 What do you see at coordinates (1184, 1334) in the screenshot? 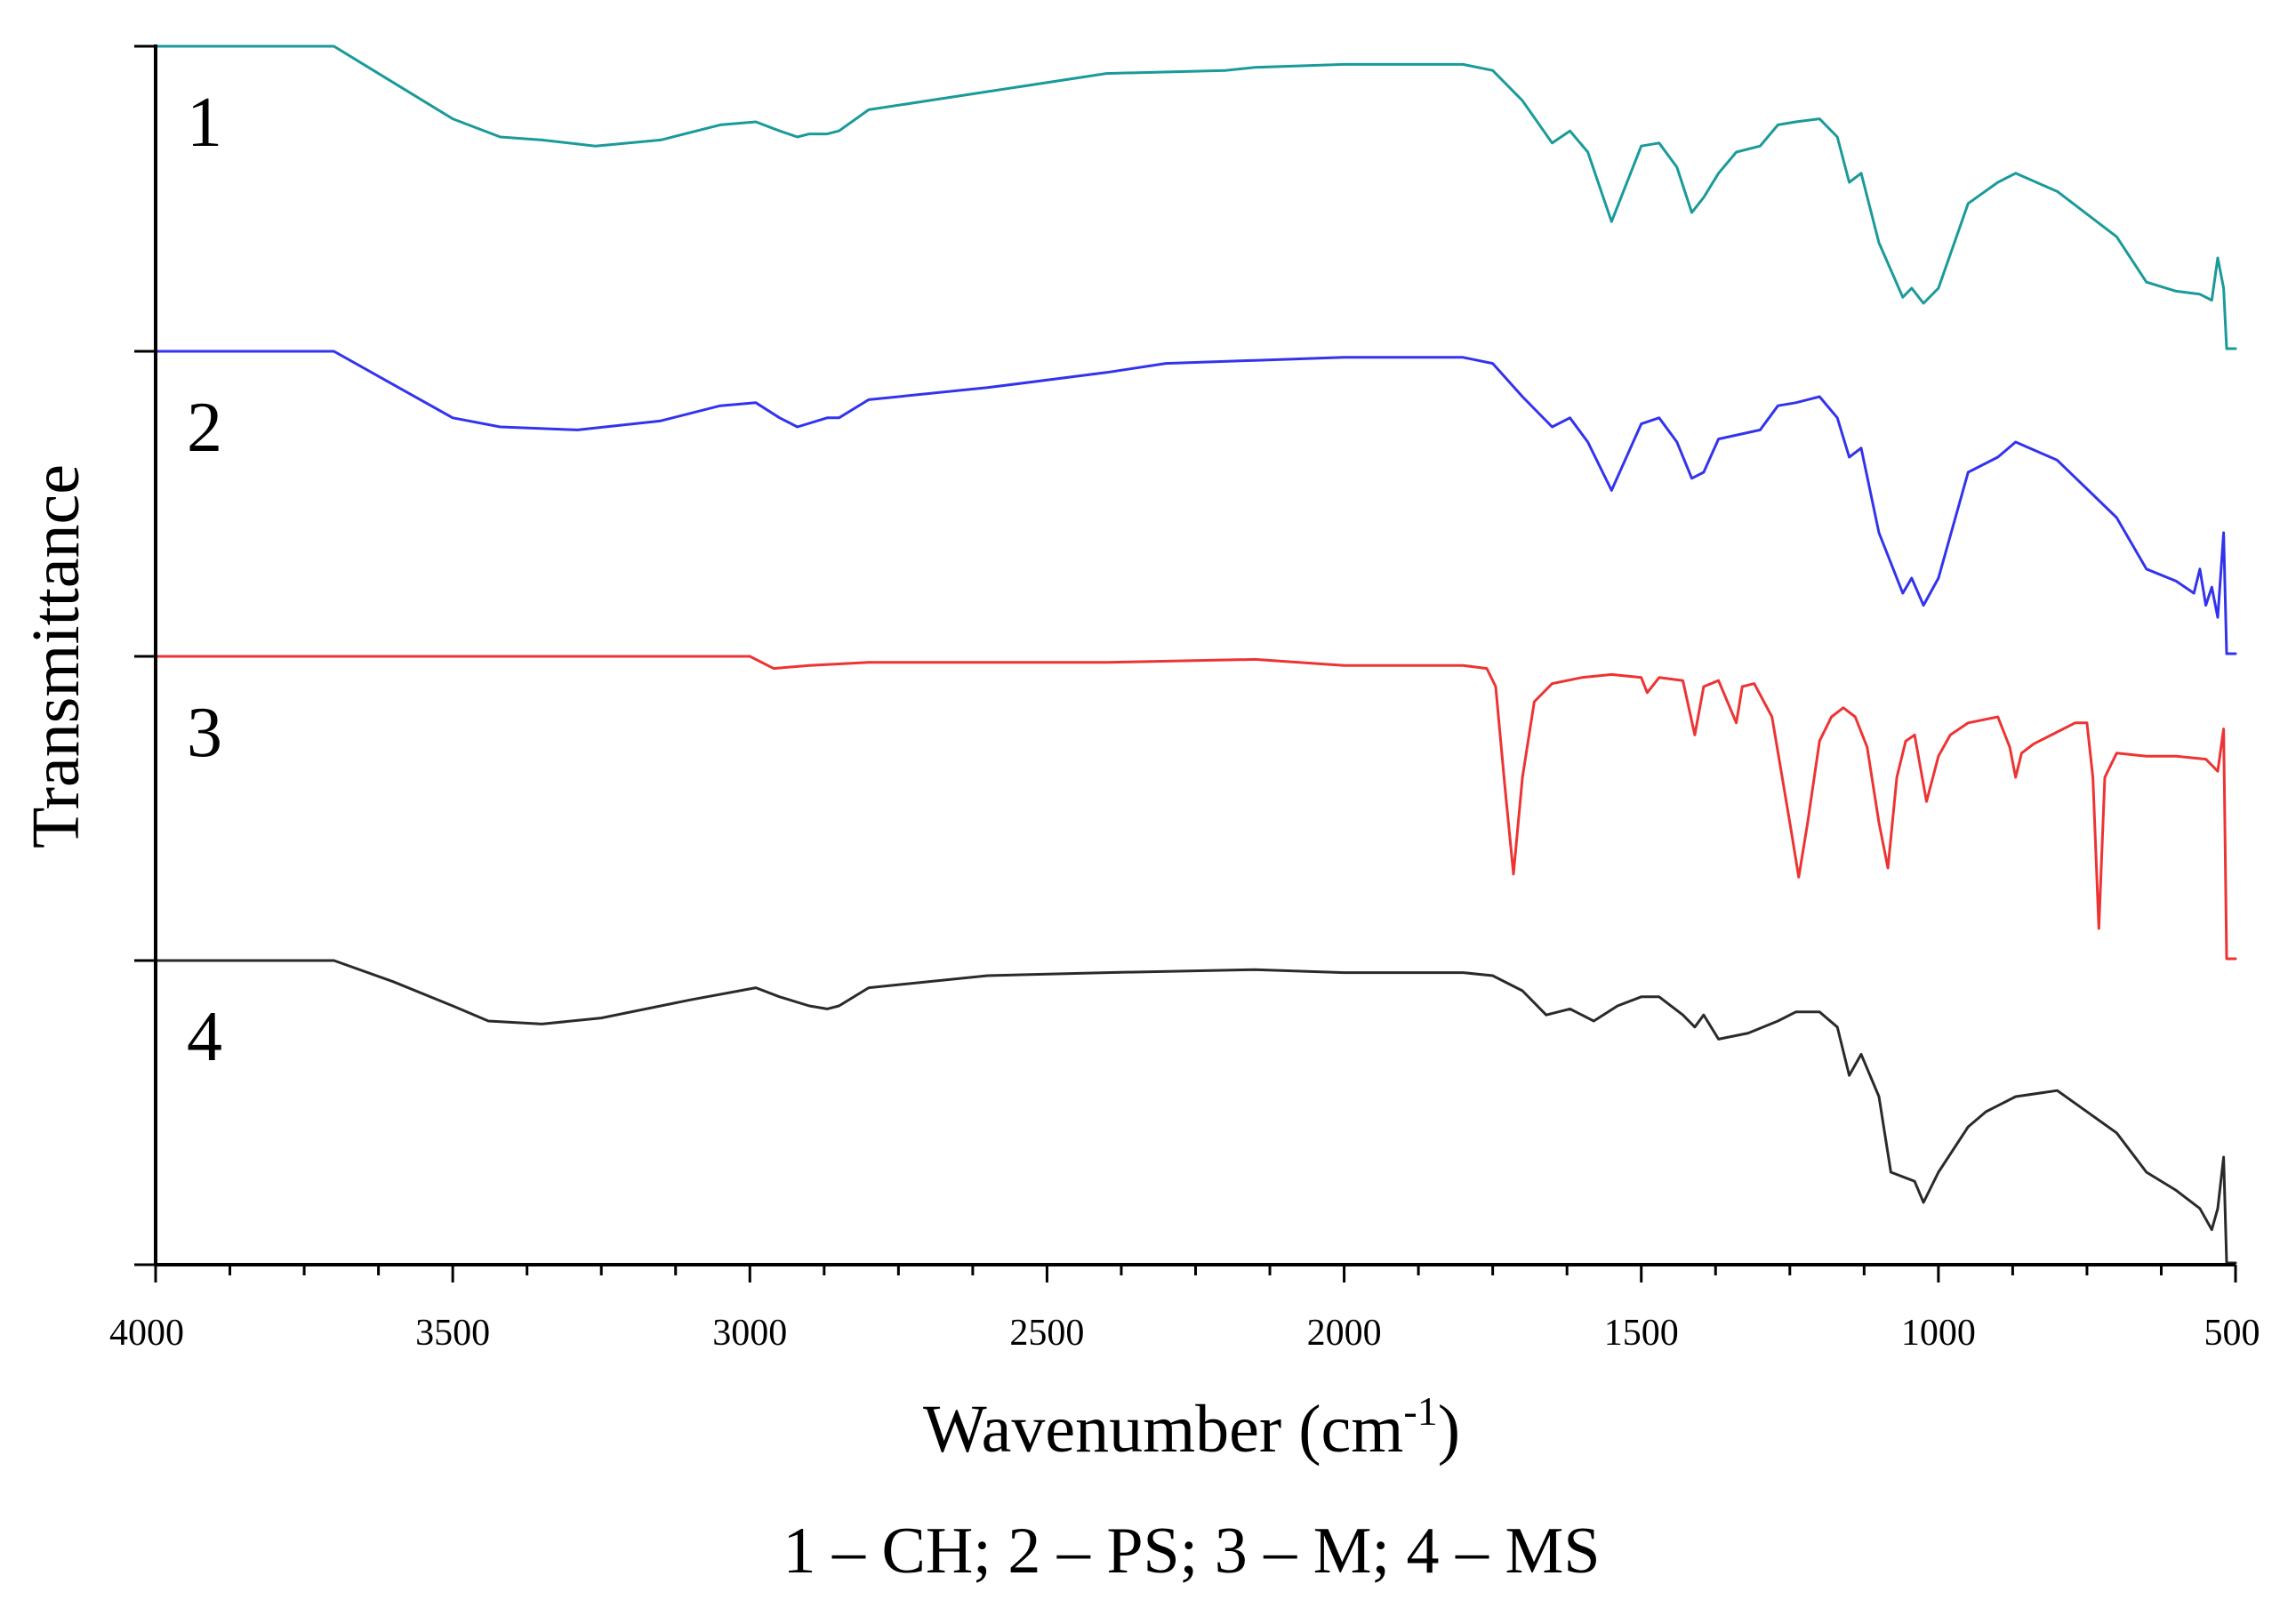
I see `x-tick-labels: 4000 3500 3000 2500 2000 1500 1000 500` at bounding box center [1184, 1334].